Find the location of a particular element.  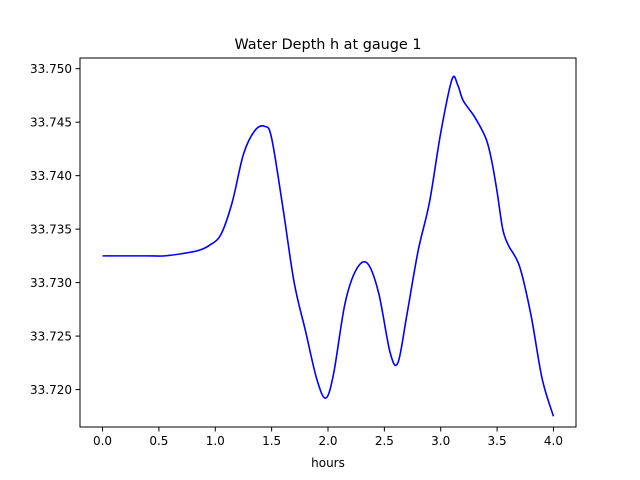

x-tick-label: 1.5 is located at coordinates (271, 441).